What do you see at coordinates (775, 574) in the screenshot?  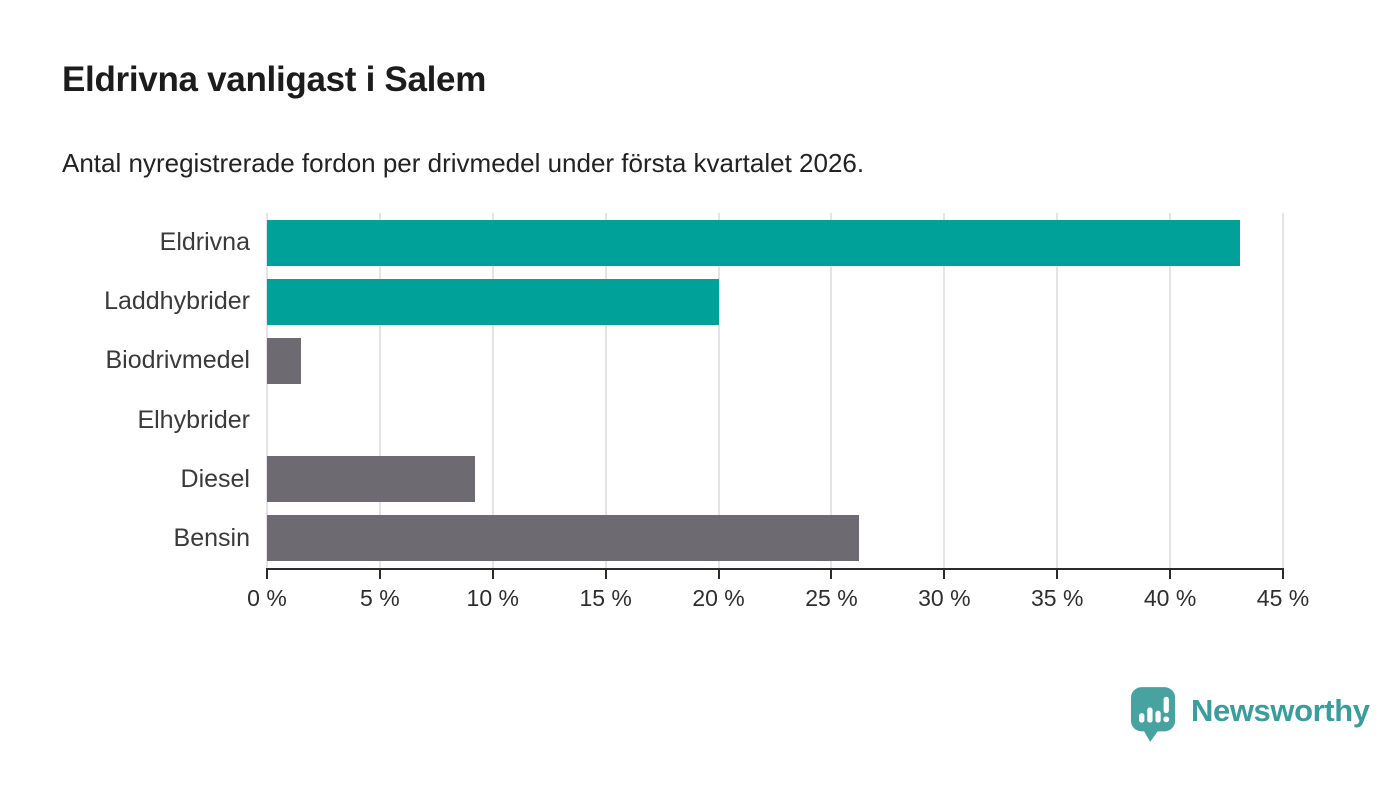 I see `x-axis-ticks` at bounding box center [775, 574].